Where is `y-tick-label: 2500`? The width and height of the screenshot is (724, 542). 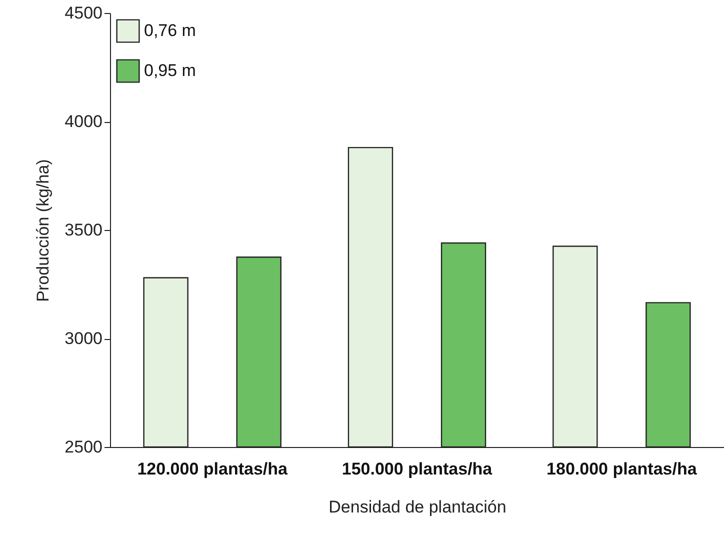 y-tick-label: 2500 is located at coordinates (83, 447).